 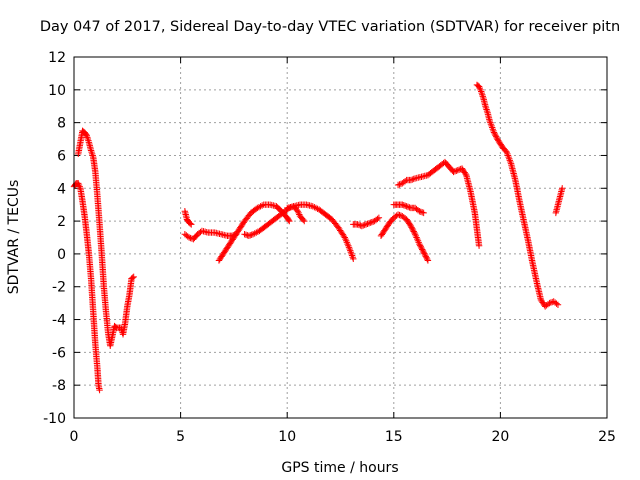 I want to click on y-tick-label: -4, so click(x=59, y=321).